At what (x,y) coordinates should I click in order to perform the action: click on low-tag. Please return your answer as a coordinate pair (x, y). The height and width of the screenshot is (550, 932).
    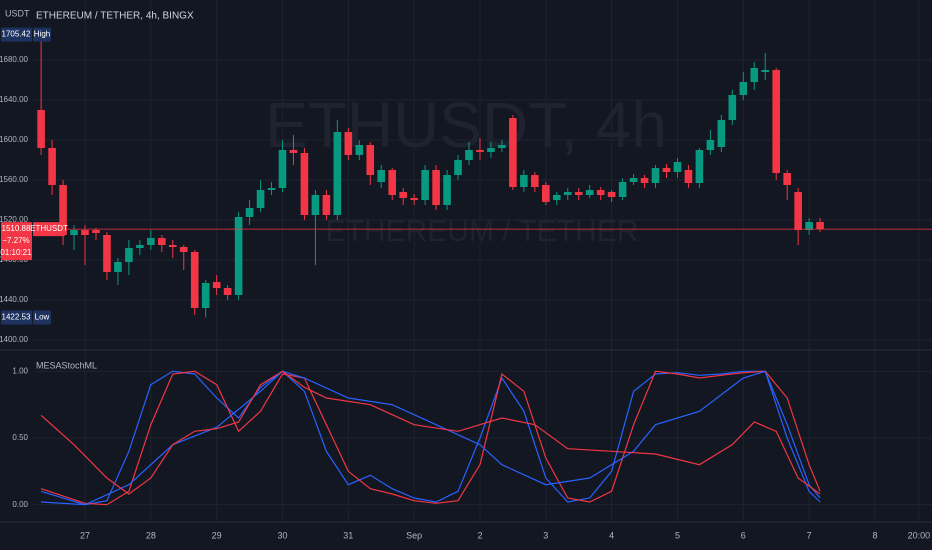
    Looking at the image, I should click on (42, 317).